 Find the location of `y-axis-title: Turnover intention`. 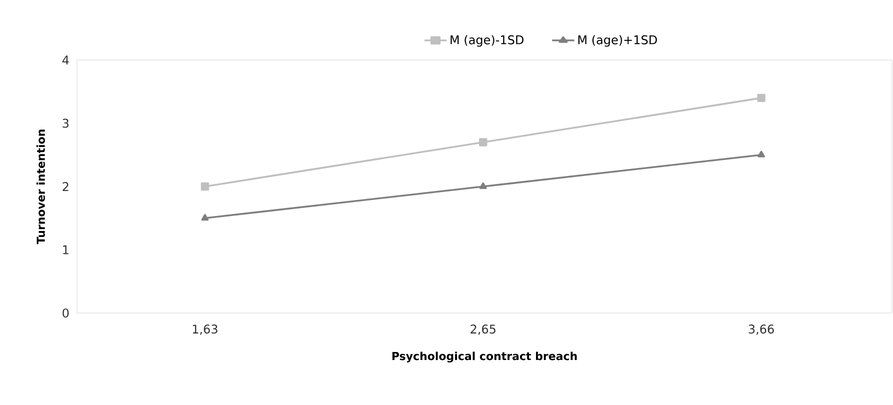

y-axis-title: Turnover intention is located at coordinates (40, 187).